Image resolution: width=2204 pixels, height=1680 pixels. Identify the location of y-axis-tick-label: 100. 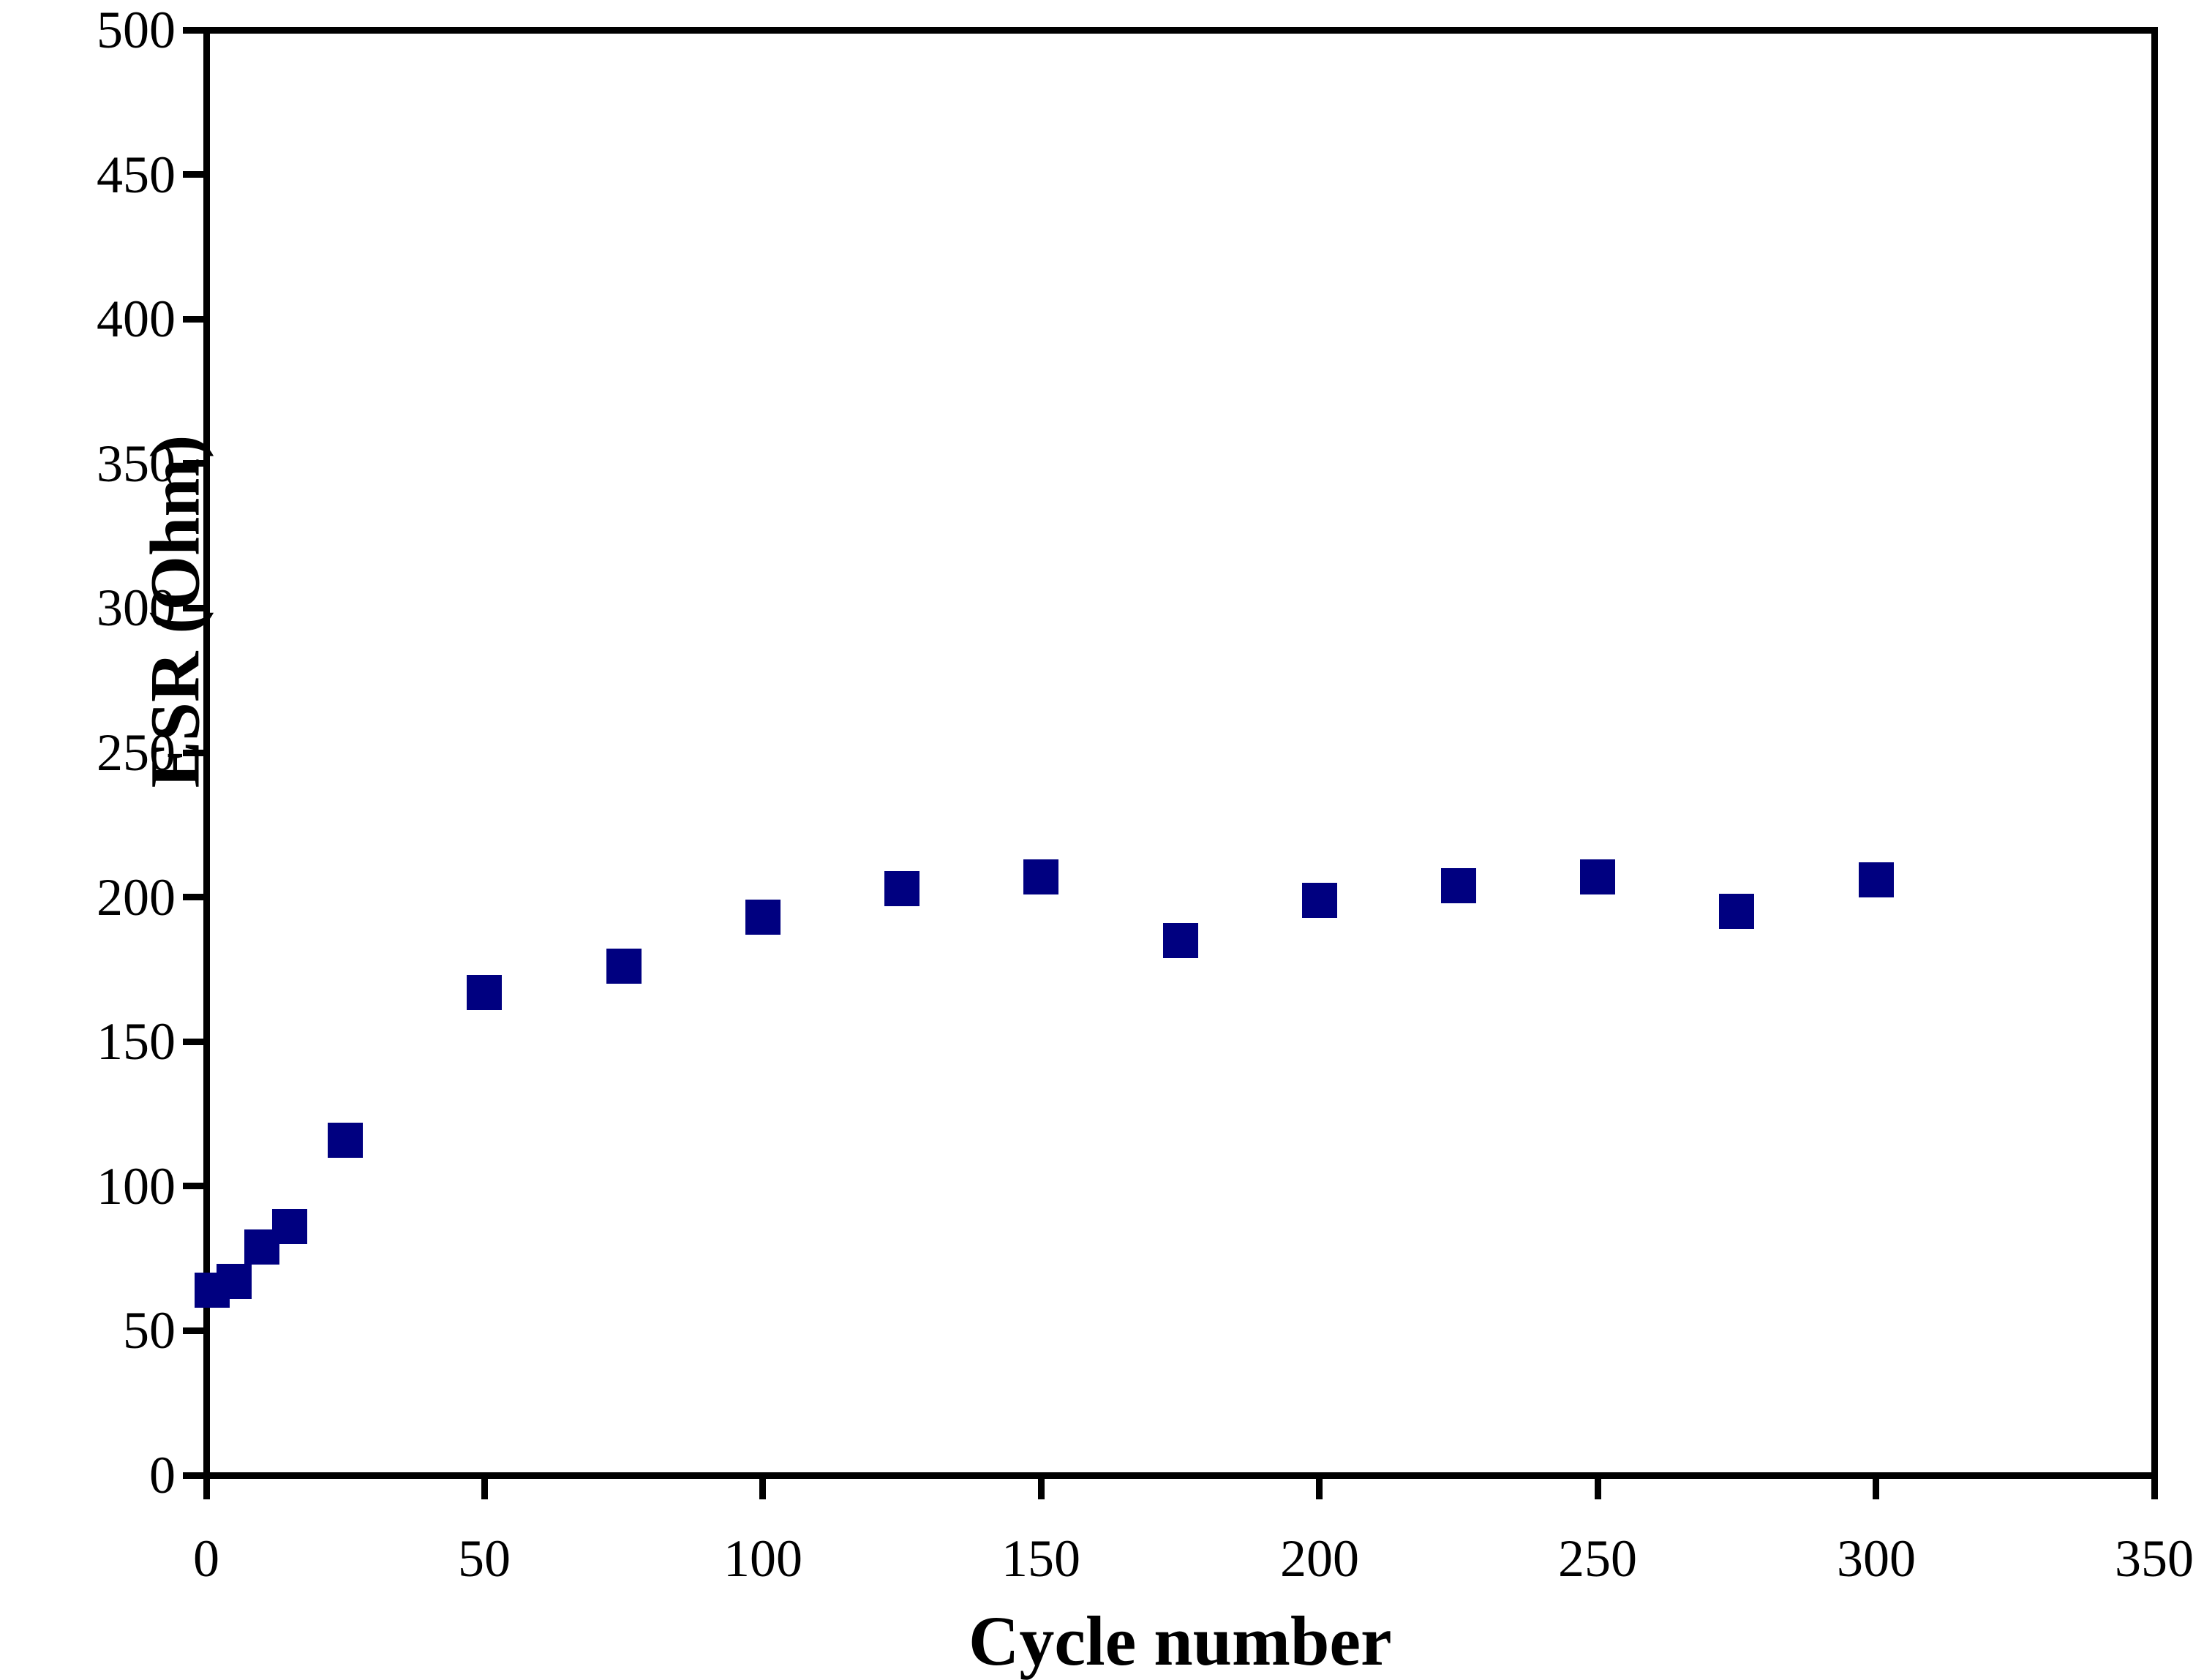
(136, 1187).